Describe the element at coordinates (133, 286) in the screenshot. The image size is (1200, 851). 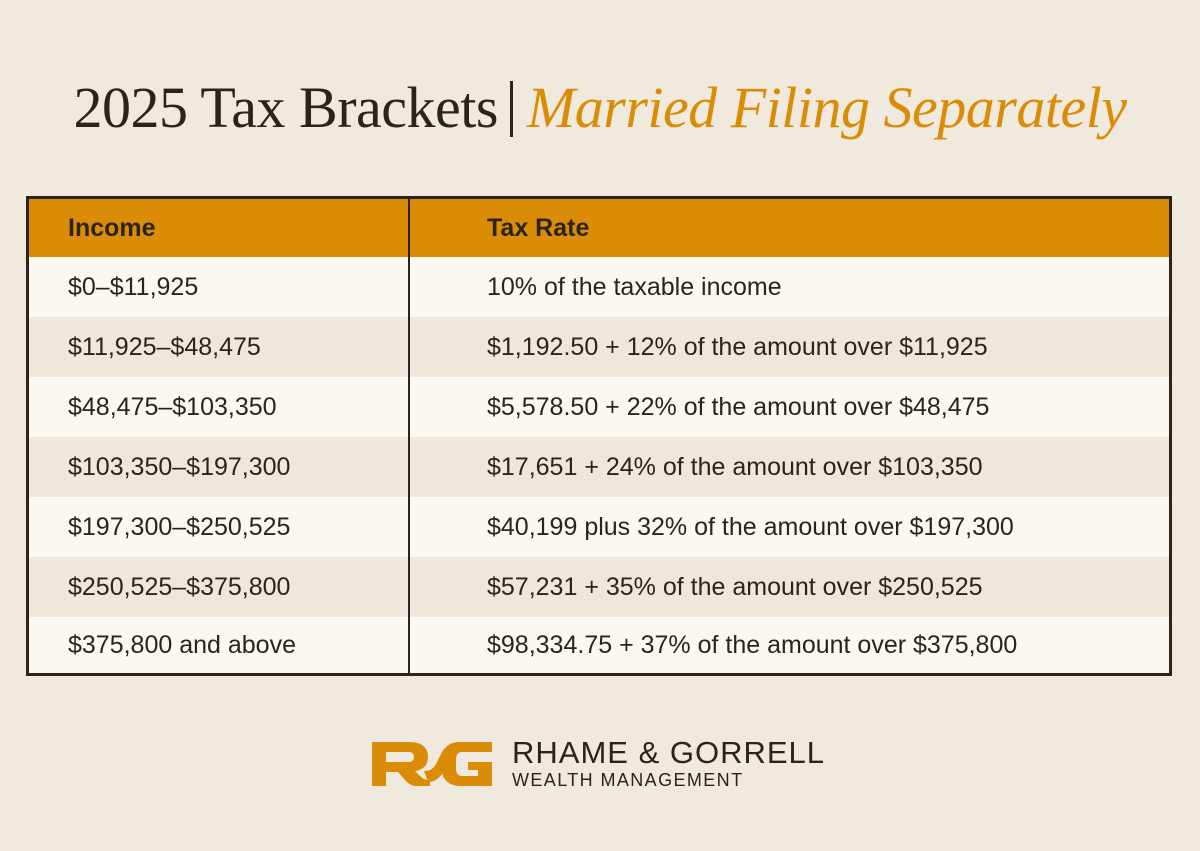
I see `income-cell: $0–$11,925` at that location.